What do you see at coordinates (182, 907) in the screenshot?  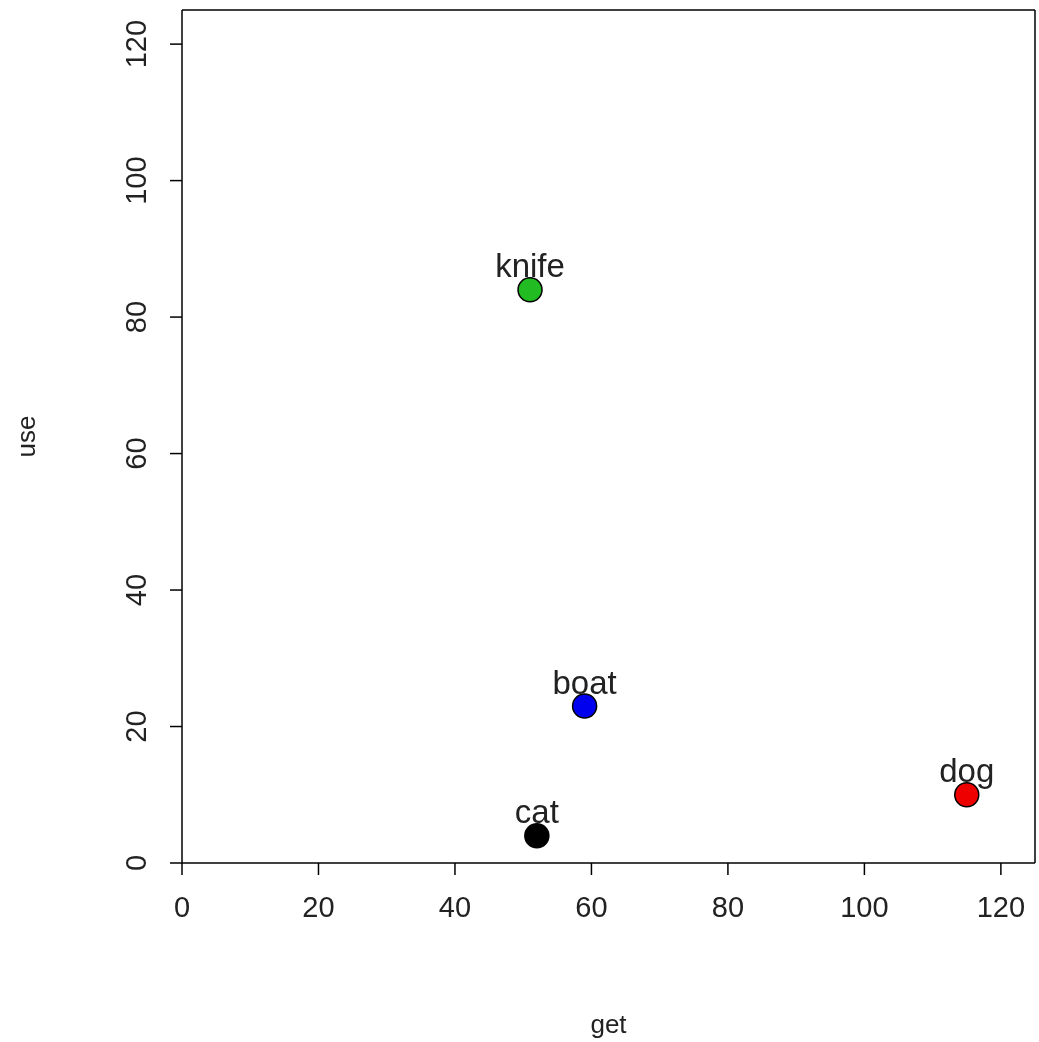 I see `x-tick-label: 0` at bounding box center [182, 907].